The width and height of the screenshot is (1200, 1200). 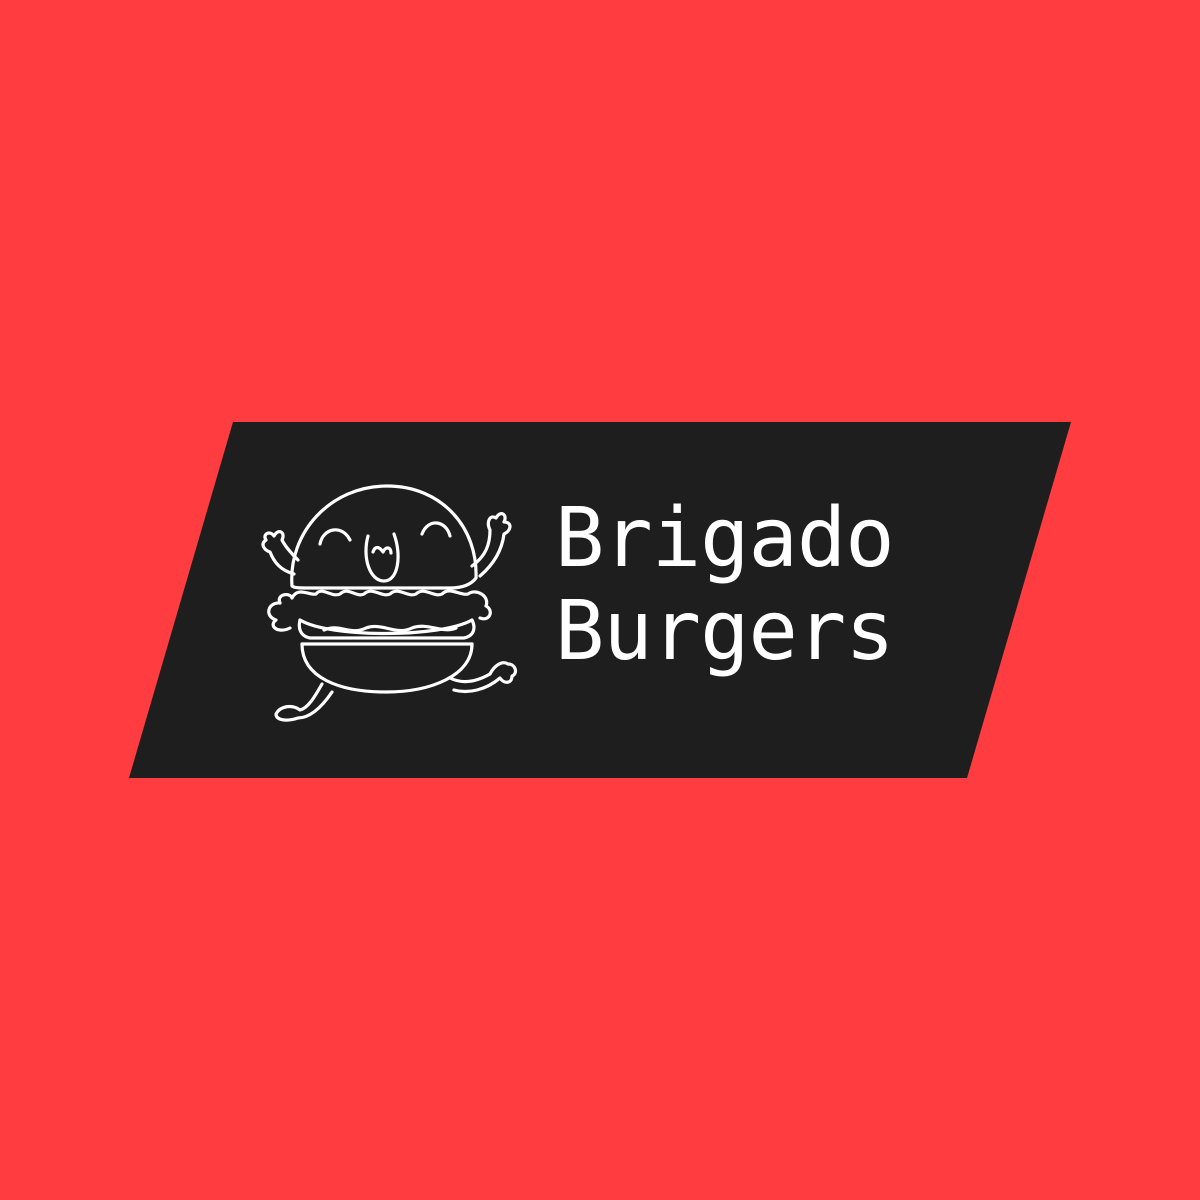 What do you see at coordinates (725, 631) in the screenshot?
I see `brand-name-line-2: Burgers` at bounding box center [725, 631].